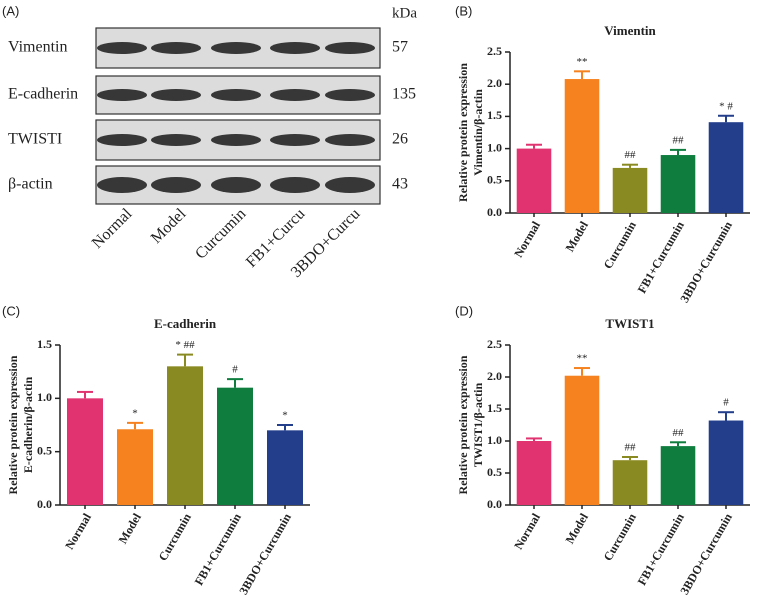  I want to click on significance-label: * ##, so click(185, 345).